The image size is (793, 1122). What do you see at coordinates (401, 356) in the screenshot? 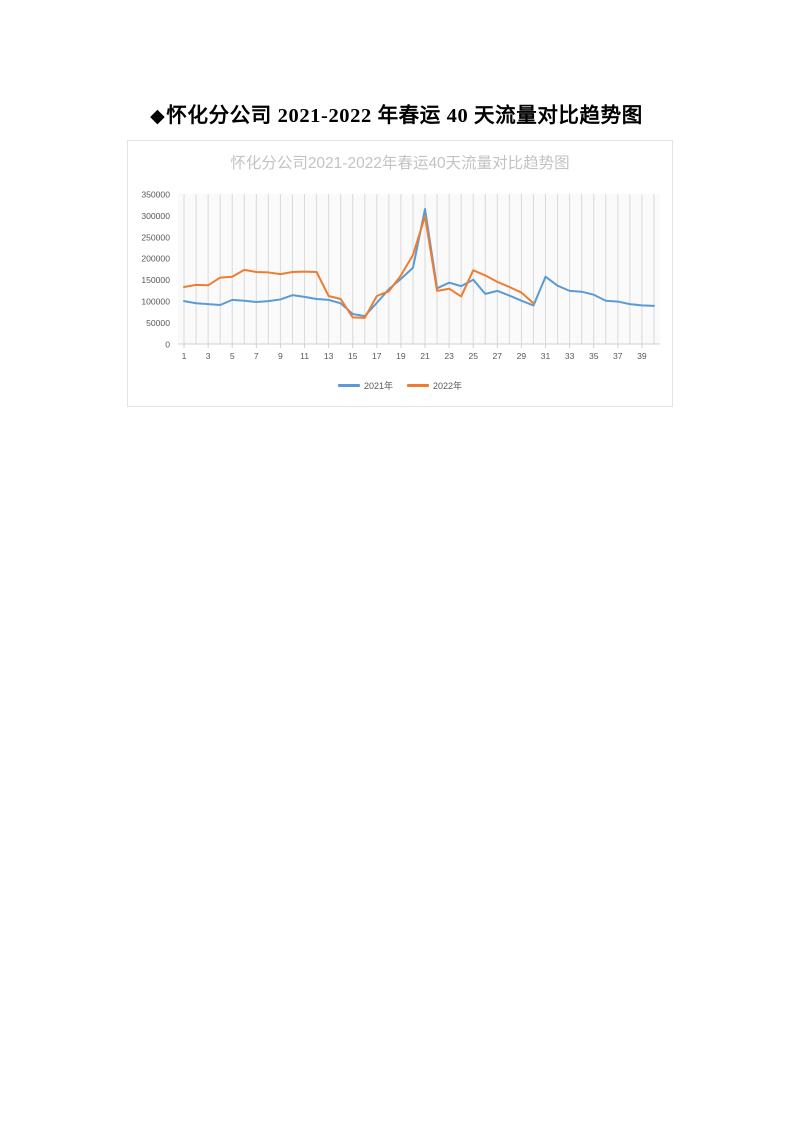
I see `x-axis-tick-label: 19` at bounding box center [401, 356].